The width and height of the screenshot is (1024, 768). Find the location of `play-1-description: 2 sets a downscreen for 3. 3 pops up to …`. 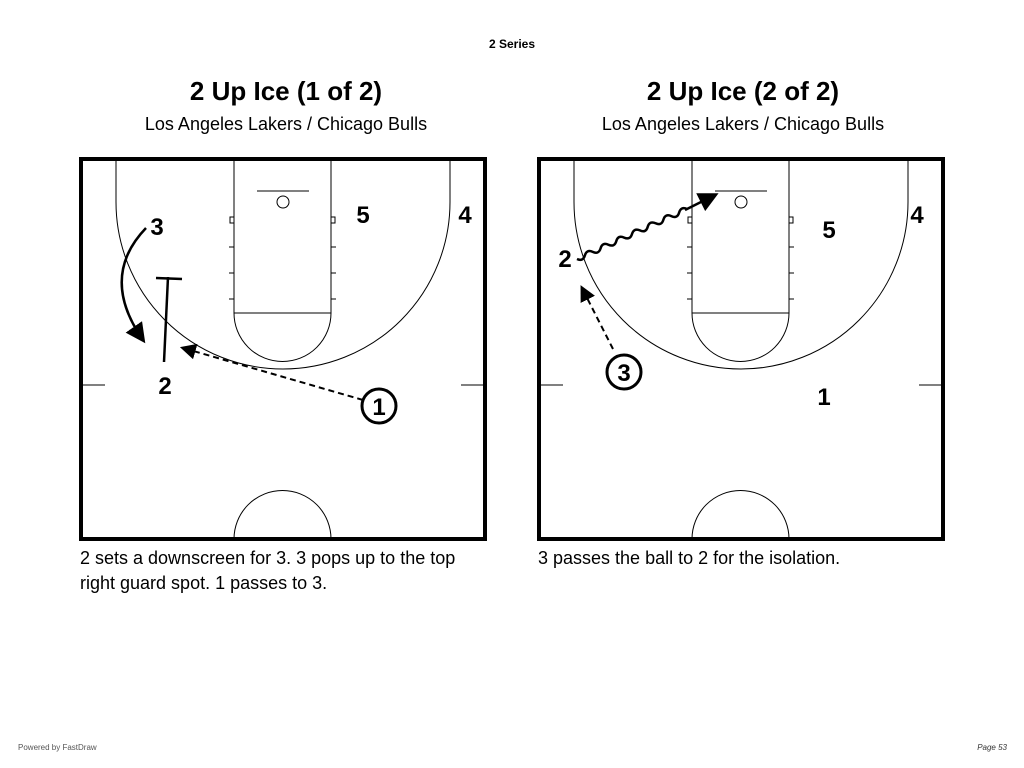

play-1-description: 2 sets a downscreen for 3. 3 pops up to … is located at coordinates (268, 570).